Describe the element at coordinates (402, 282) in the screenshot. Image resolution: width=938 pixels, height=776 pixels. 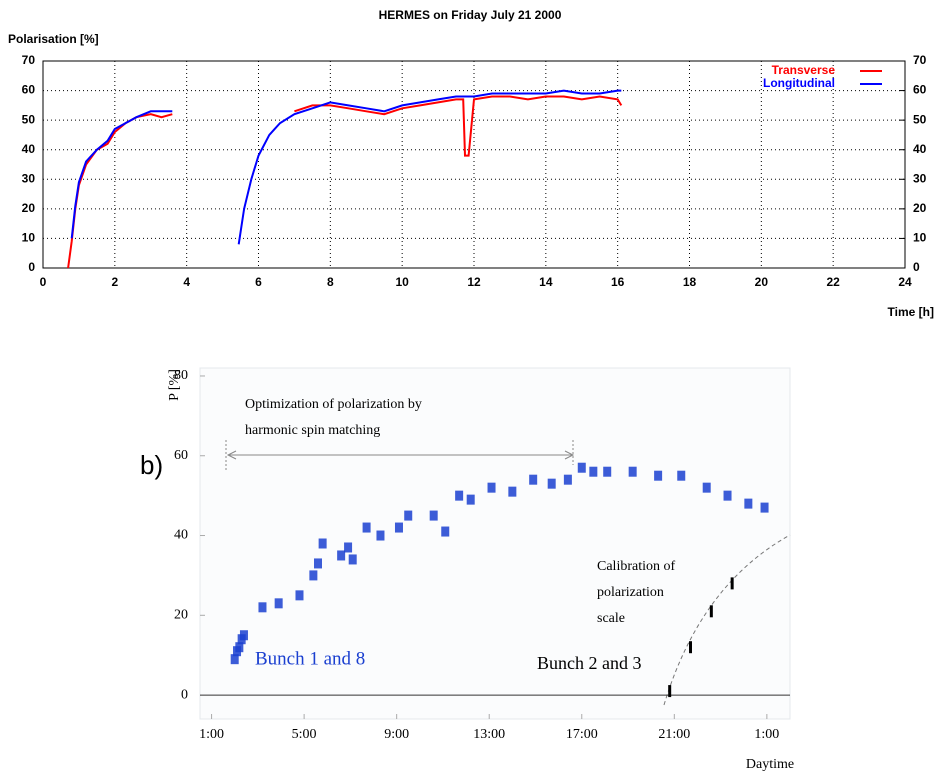
I see `x-tick-label: 10` at that location.